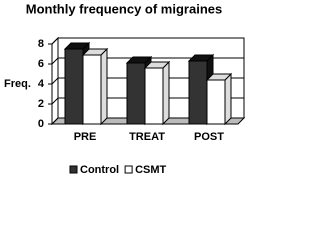  Describe the element at coordinates (41, 104) in the screenshot. I see `y-tick-label: 2` at that location.